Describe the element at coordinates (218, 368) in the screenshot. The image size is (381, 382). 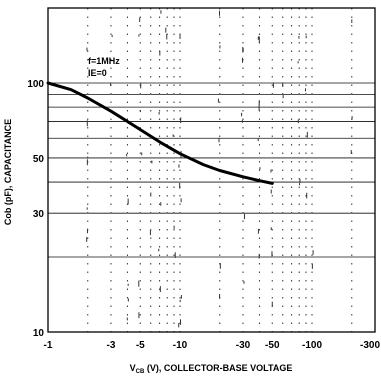
I see `x-axis-label-text: (V), COLLECTOR-BASE VOLTAGE` at that location.